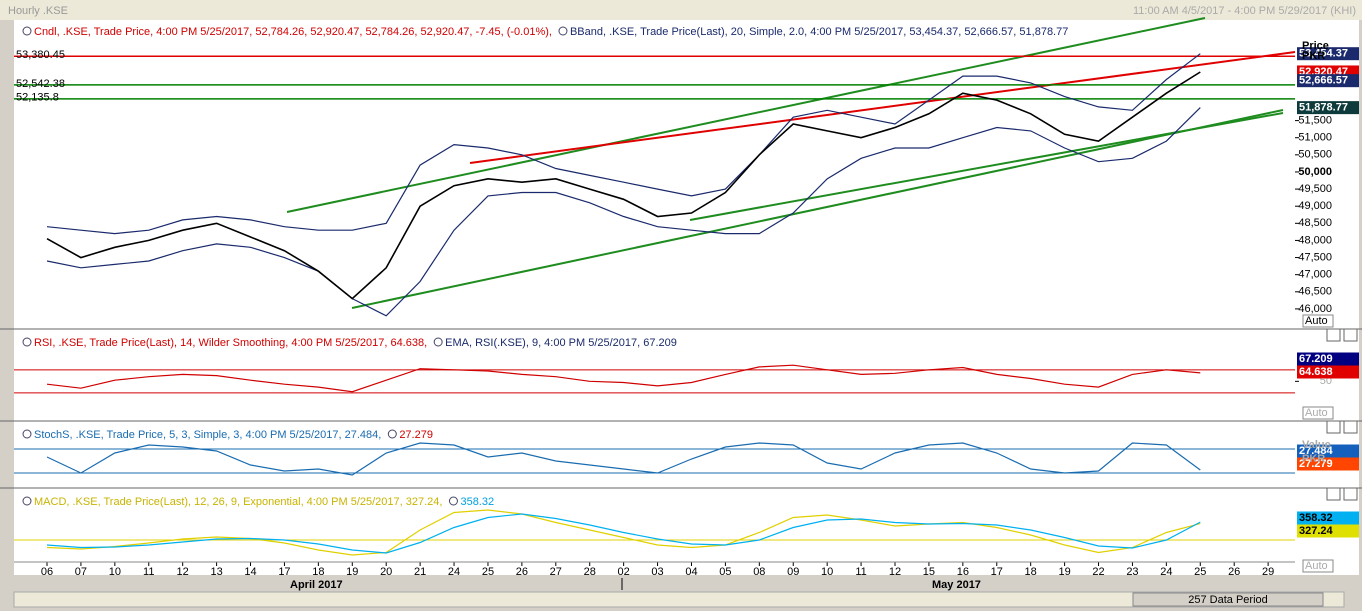 The width and height of the screenshot is (1362, 611). Describe the element at coordinates (1132, 572) in the screenshot. I see `x-tick-label: 23` at that location.